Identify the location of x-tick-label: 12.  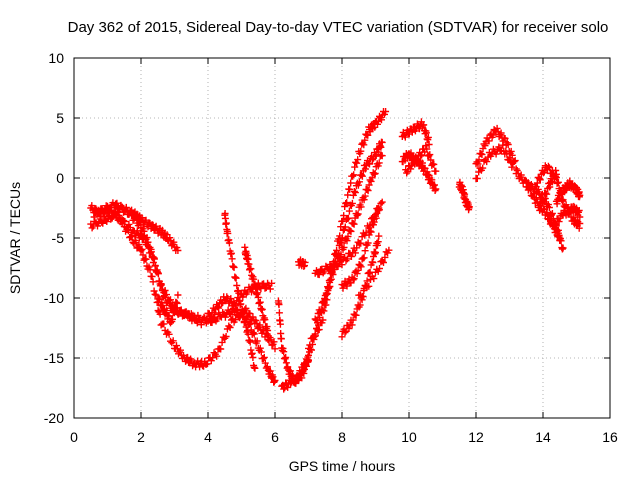
(476, 437).